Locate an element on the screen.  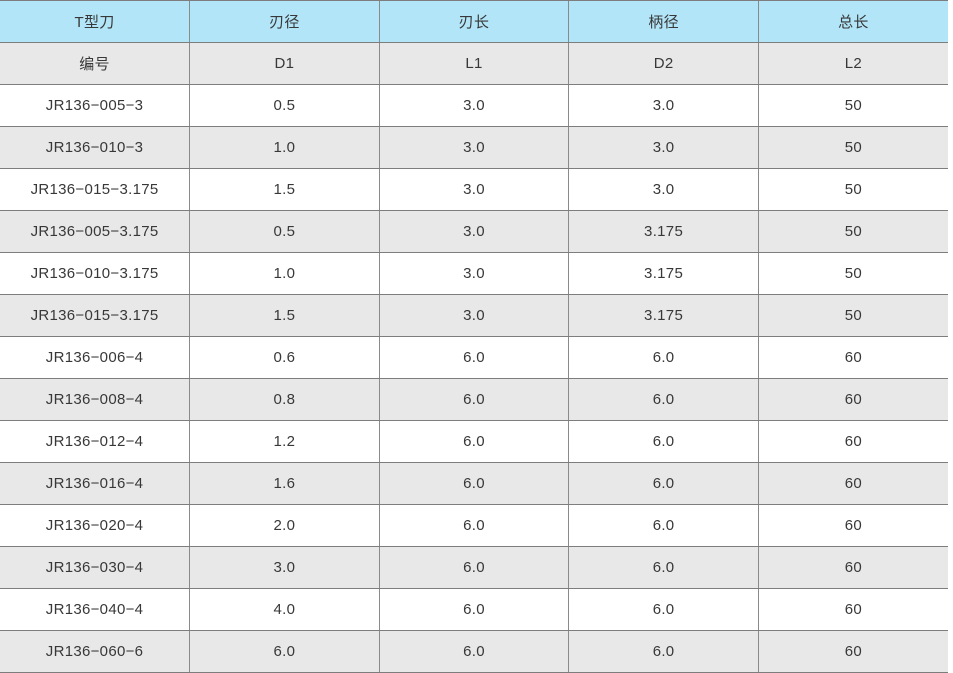
table-row: JR136−006−4 0.6 6.0 6.0 60 is located at coordinates (474, 357).